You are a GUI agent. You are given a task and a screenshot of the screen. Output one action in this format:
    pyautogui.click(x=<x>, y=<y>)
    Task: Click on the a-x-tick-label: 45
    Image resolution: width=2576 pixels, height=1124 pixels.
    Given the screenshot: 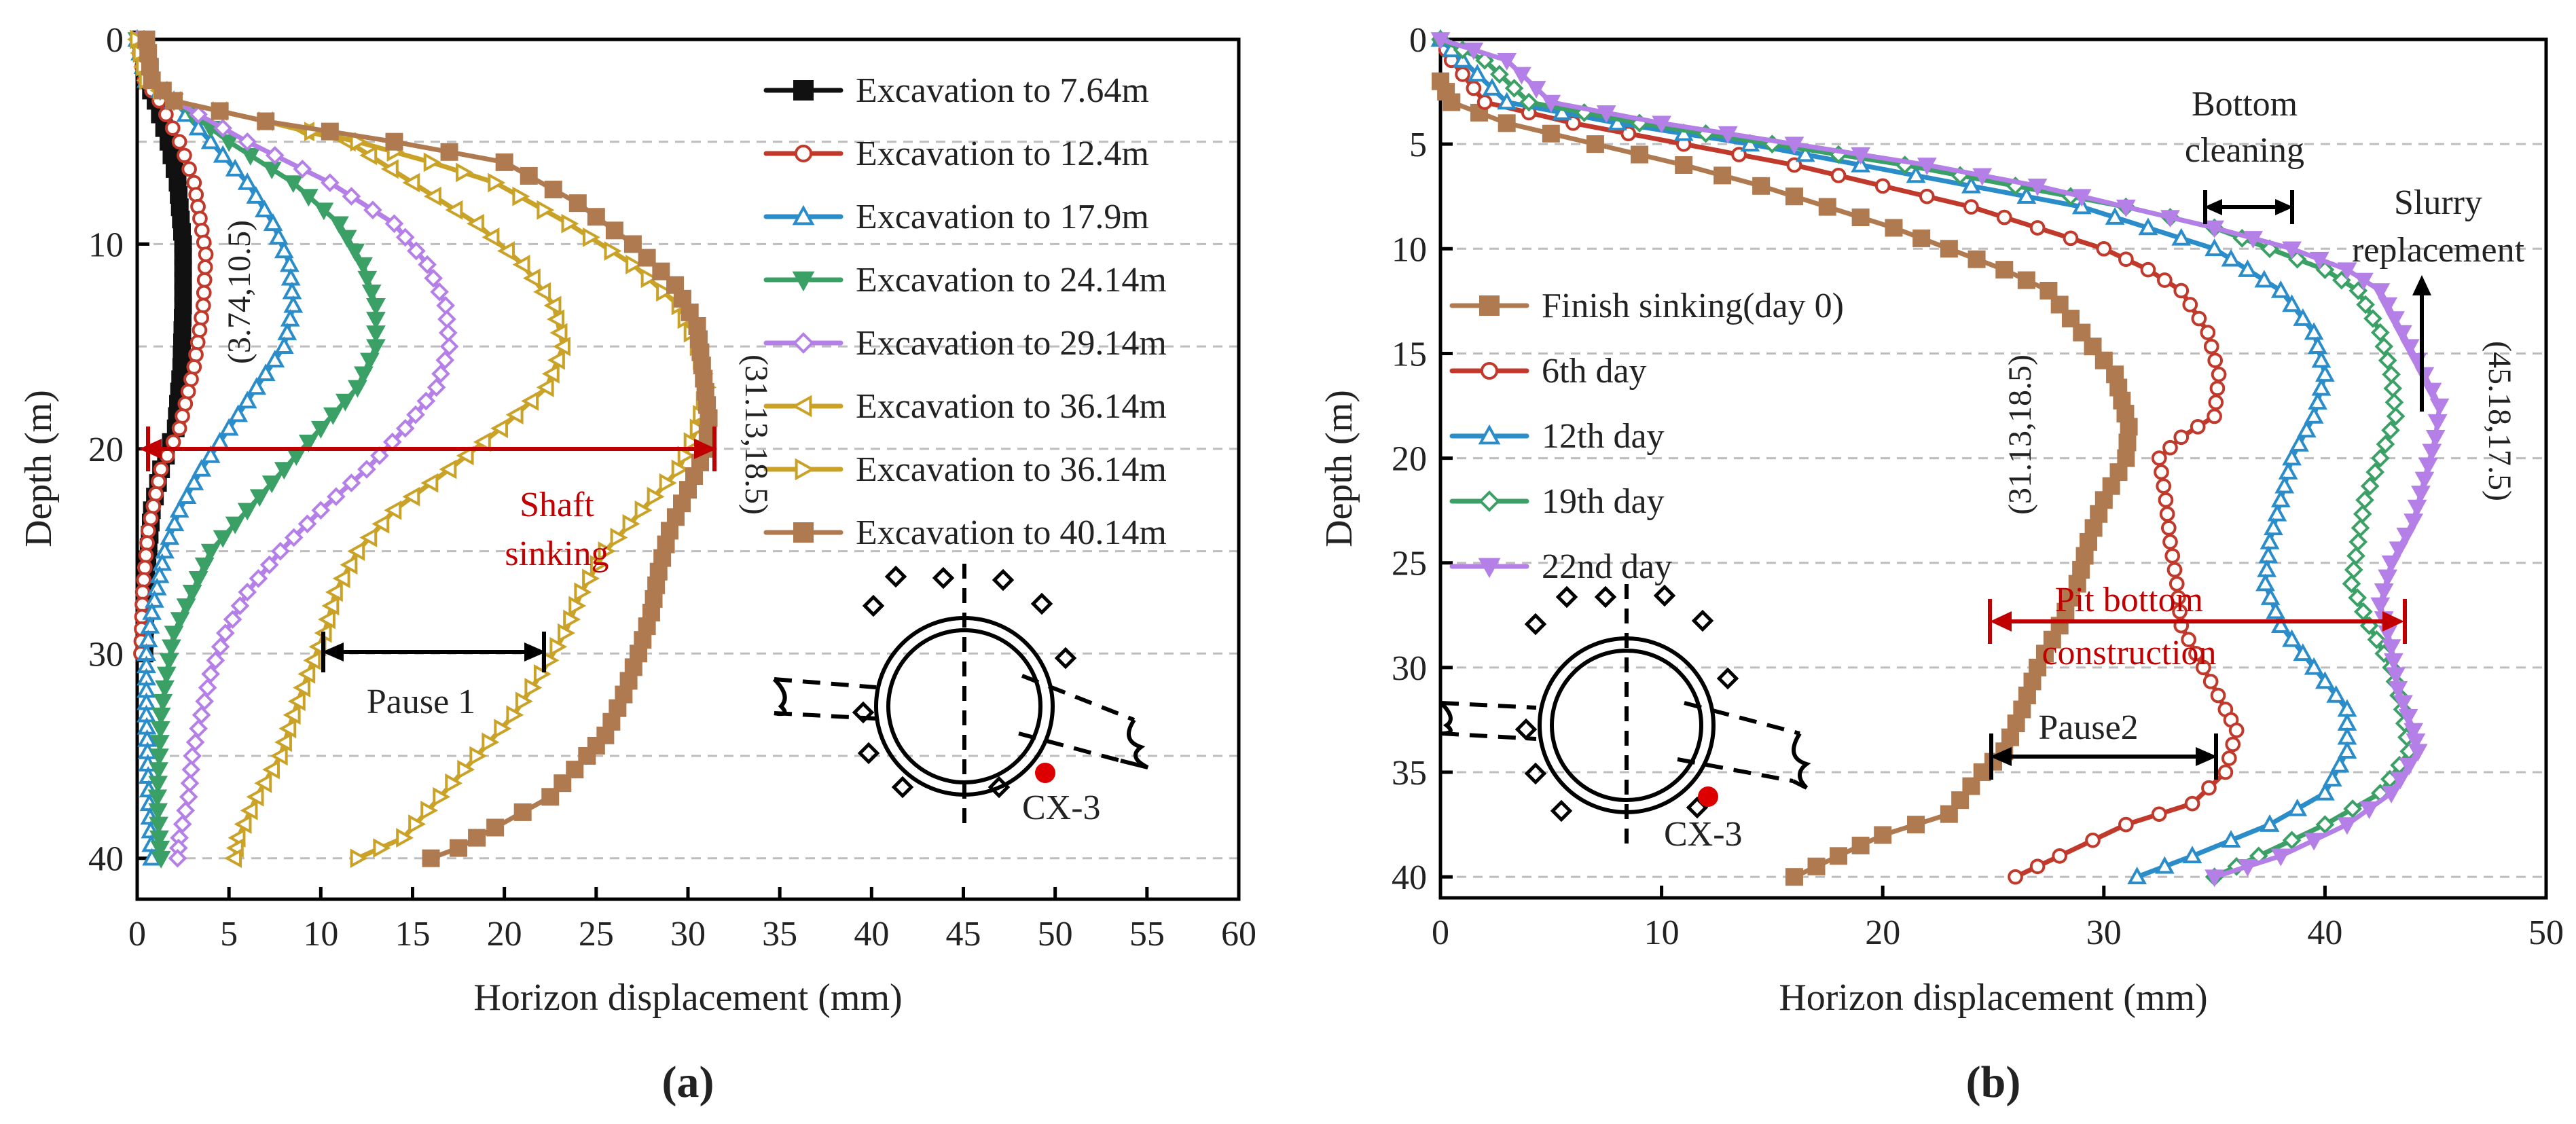 What is the action you would take?
    pyautogui.click(x=963, y=935)
    